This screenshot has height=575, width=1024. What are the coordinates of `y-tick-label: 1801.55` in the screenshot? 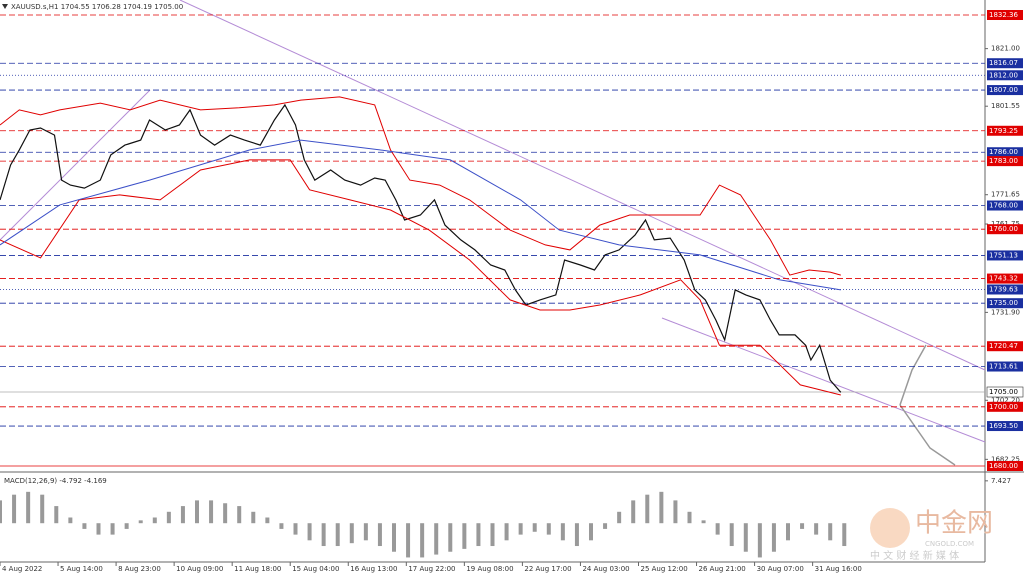 It's located at (1005, 106).